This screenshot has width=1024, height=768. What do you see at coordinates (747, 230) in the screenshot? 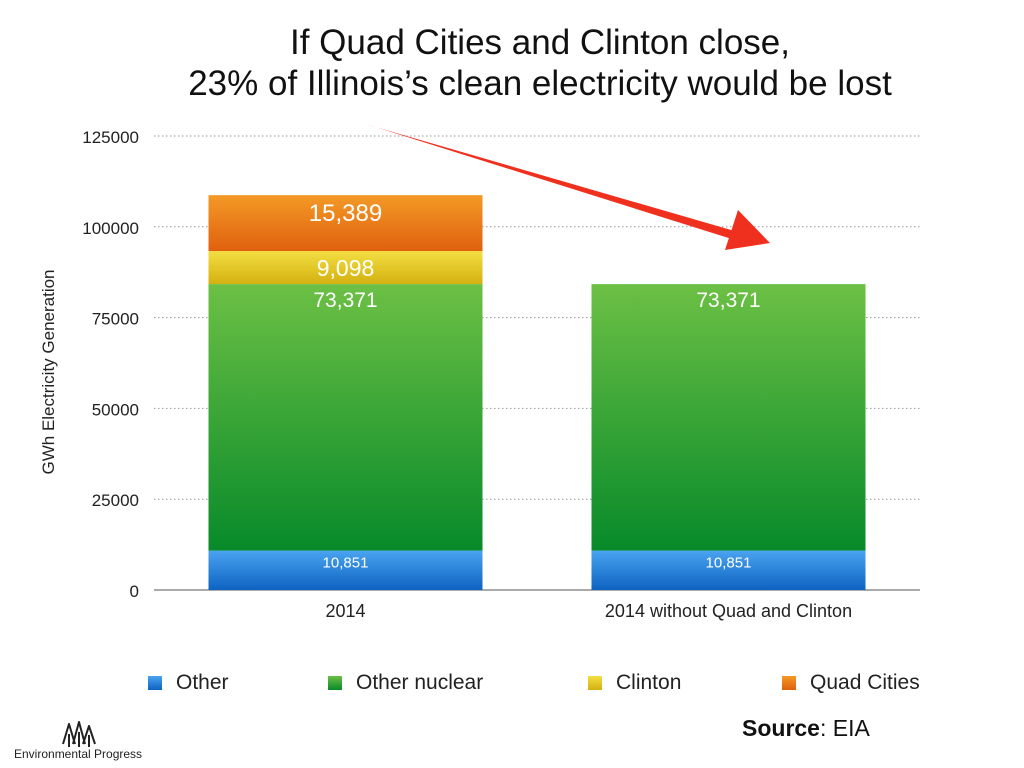
I see `arrow-head` at bounding box center [747, 230].